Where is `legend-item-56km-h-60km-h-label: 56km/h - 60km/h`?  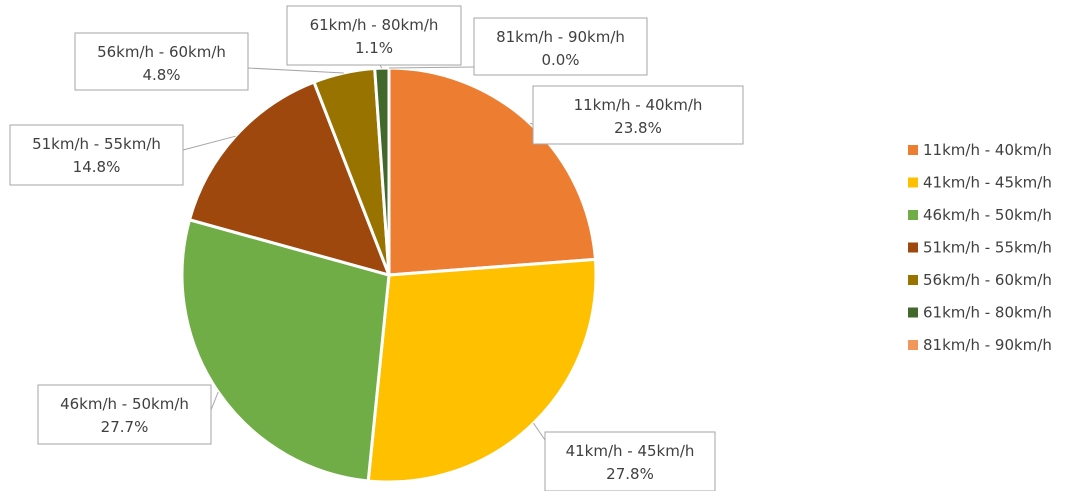
legend-item-56km-h-60km-h-label: 56km/h - 60km/h is located at coordinates (987, 280).